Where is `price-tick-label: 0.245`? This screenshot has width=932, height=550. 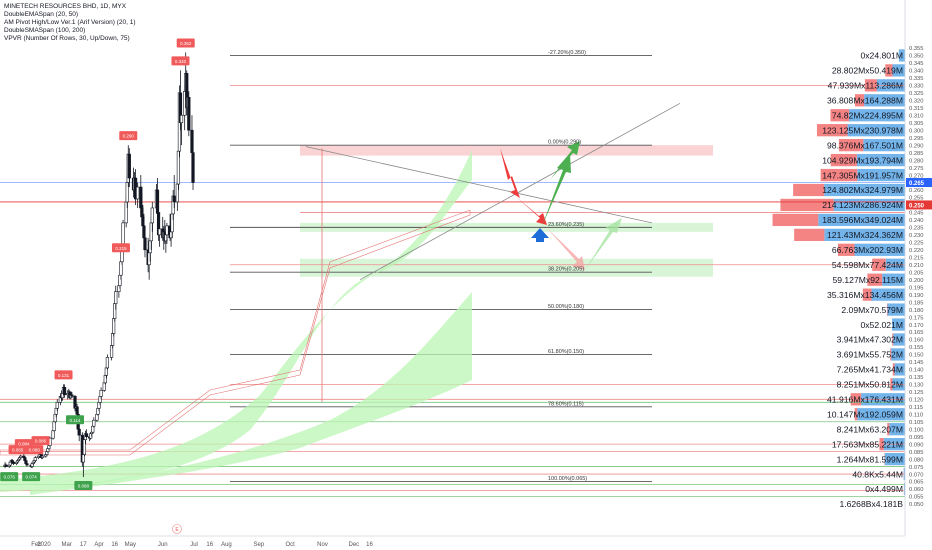 price-tick-label: 0.245 is located at coordinates (916, 214).